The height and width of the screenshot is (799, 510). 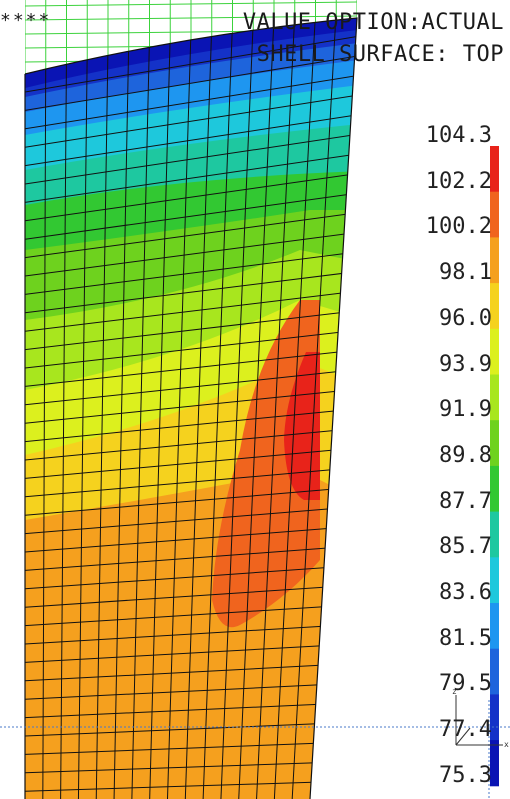 What do you see at coordinates (458, 227) in the screenshot?
I see `legend-label: 100.2` at bounding box center [458, 227].